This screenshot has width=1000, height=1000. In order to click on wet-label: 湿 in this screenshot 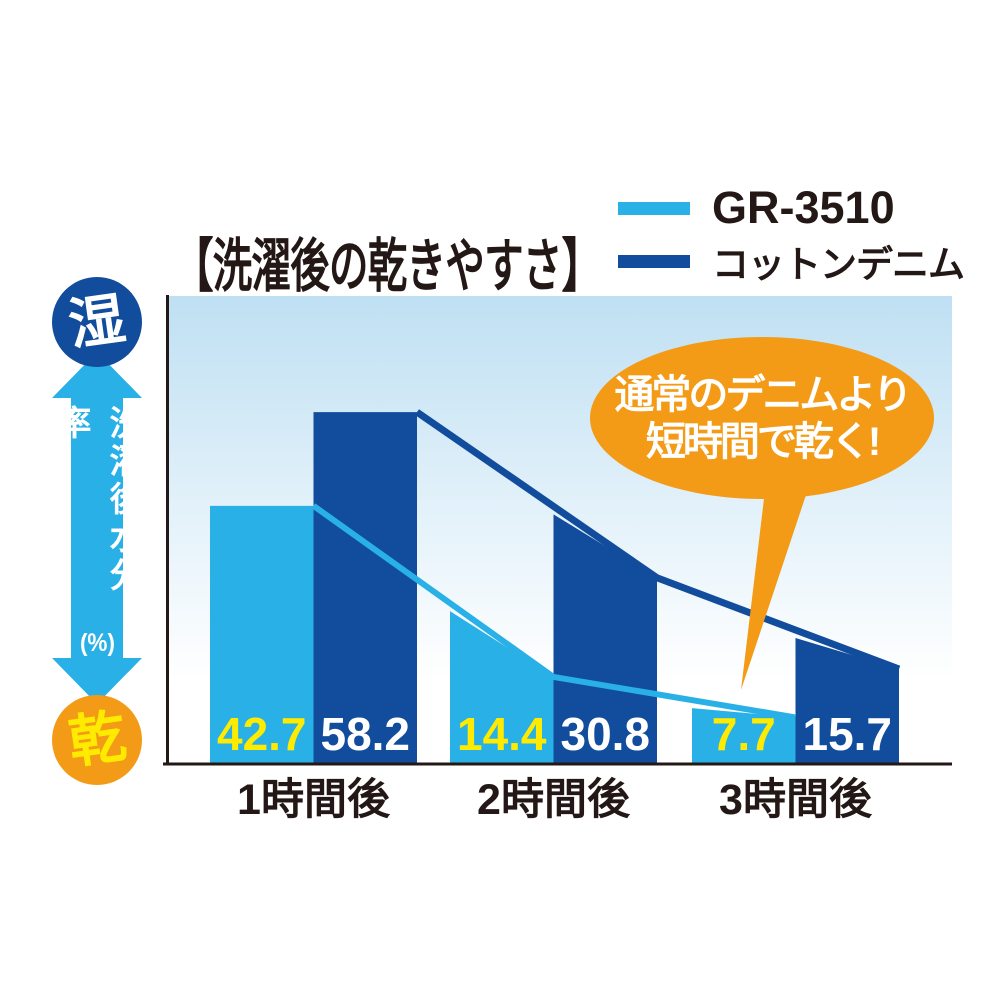, I will do `click(97, 321)`.